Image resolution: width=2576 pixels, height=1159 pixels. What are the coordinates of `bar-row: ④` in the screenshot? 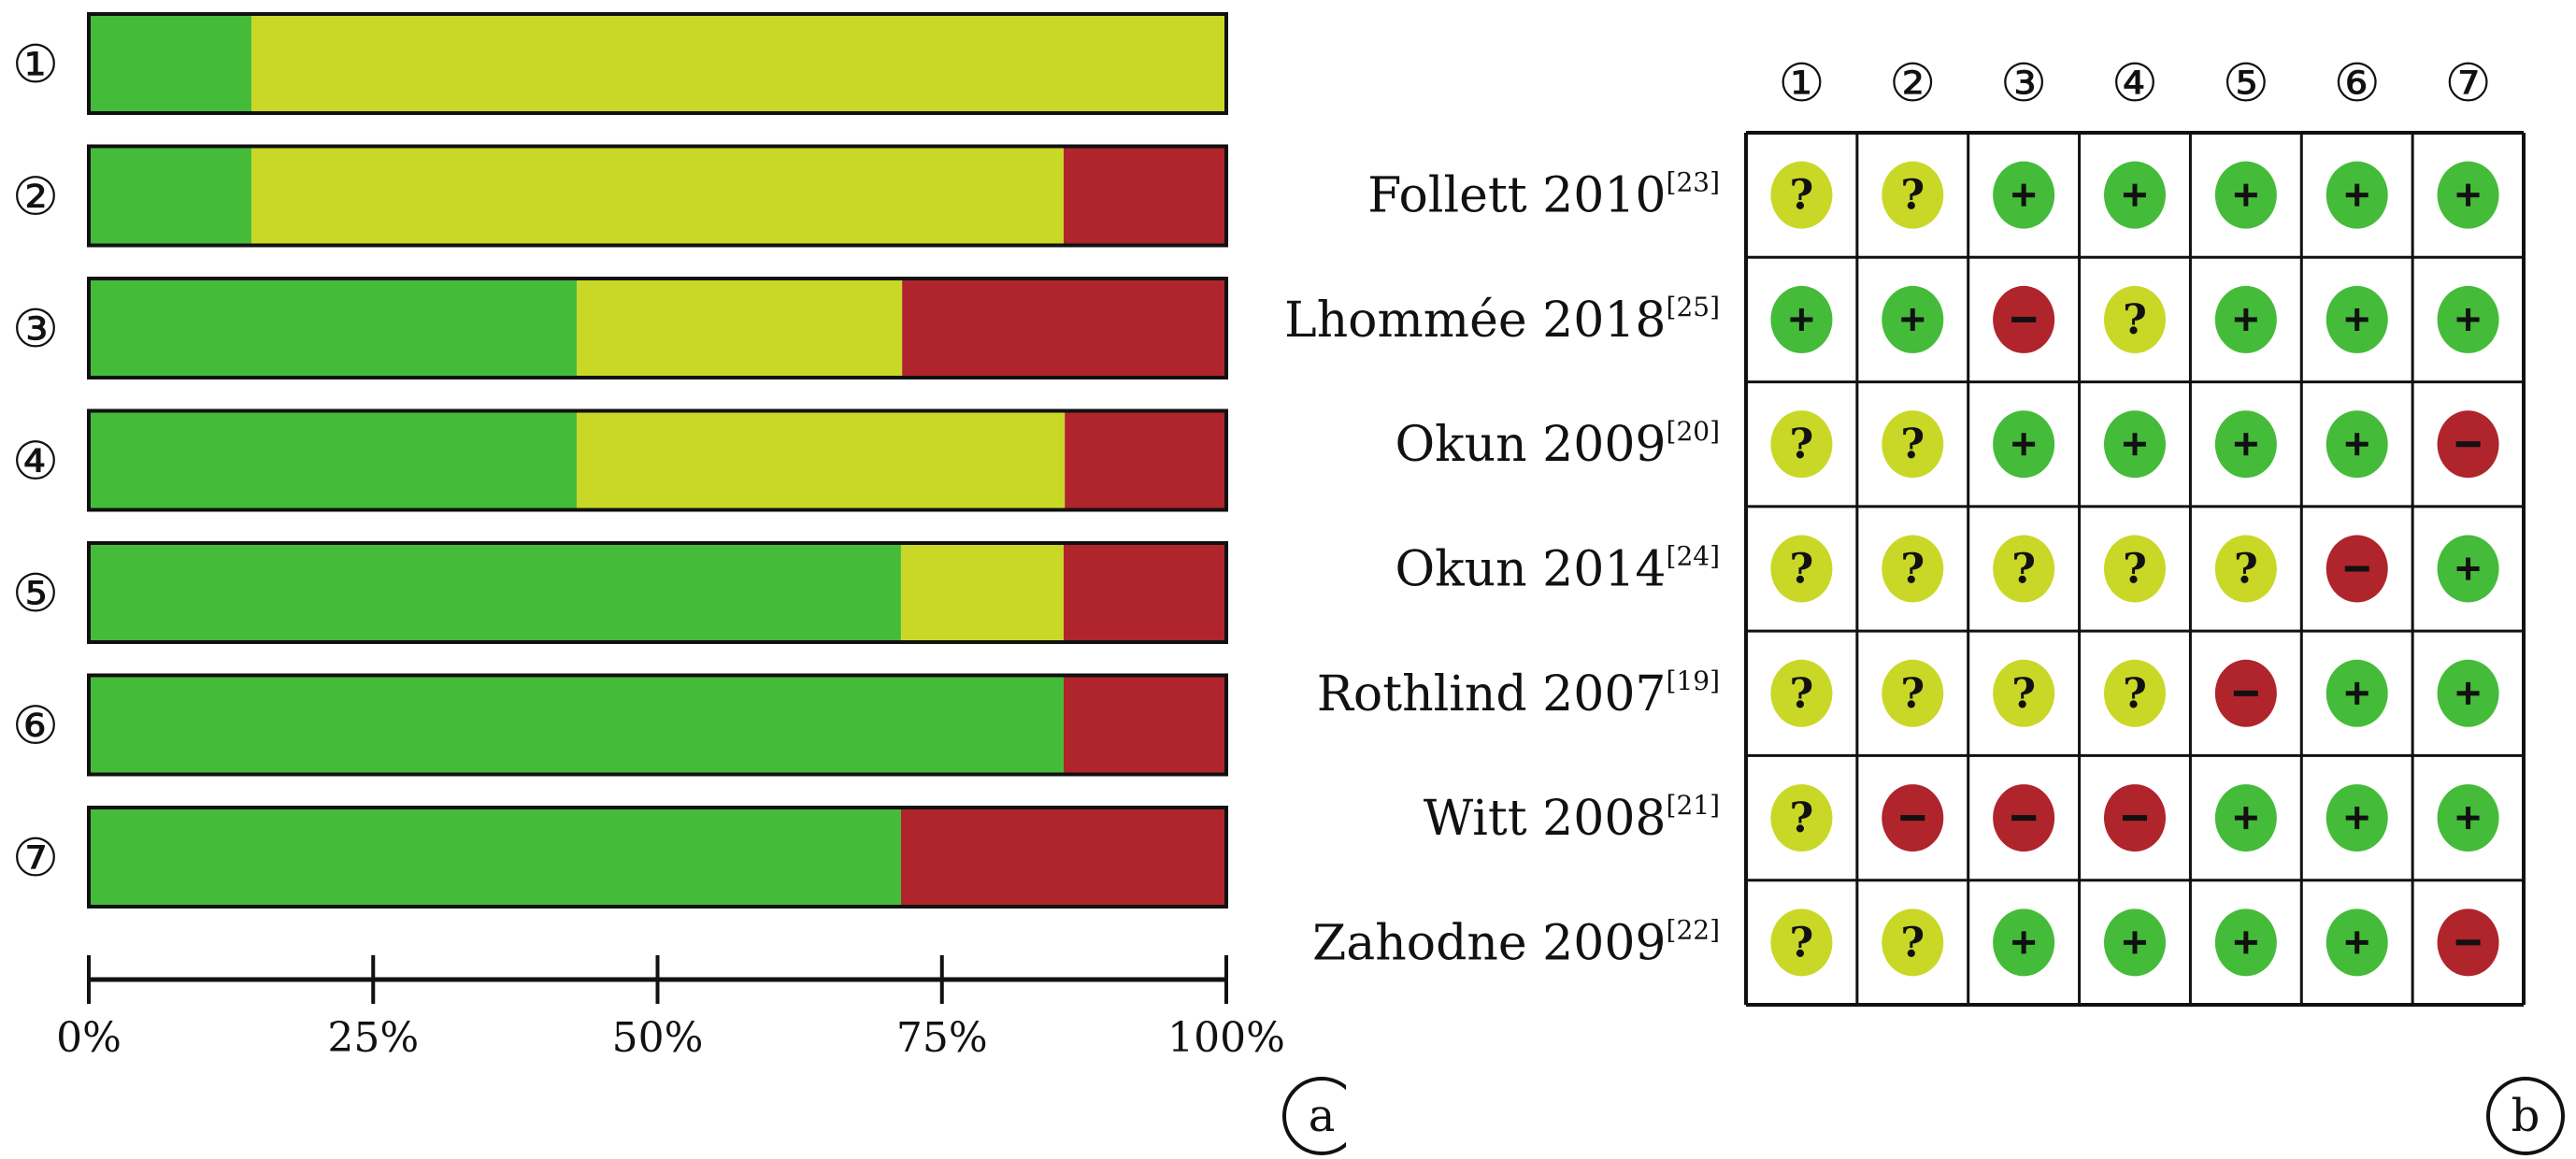 It's located at (620, 460).